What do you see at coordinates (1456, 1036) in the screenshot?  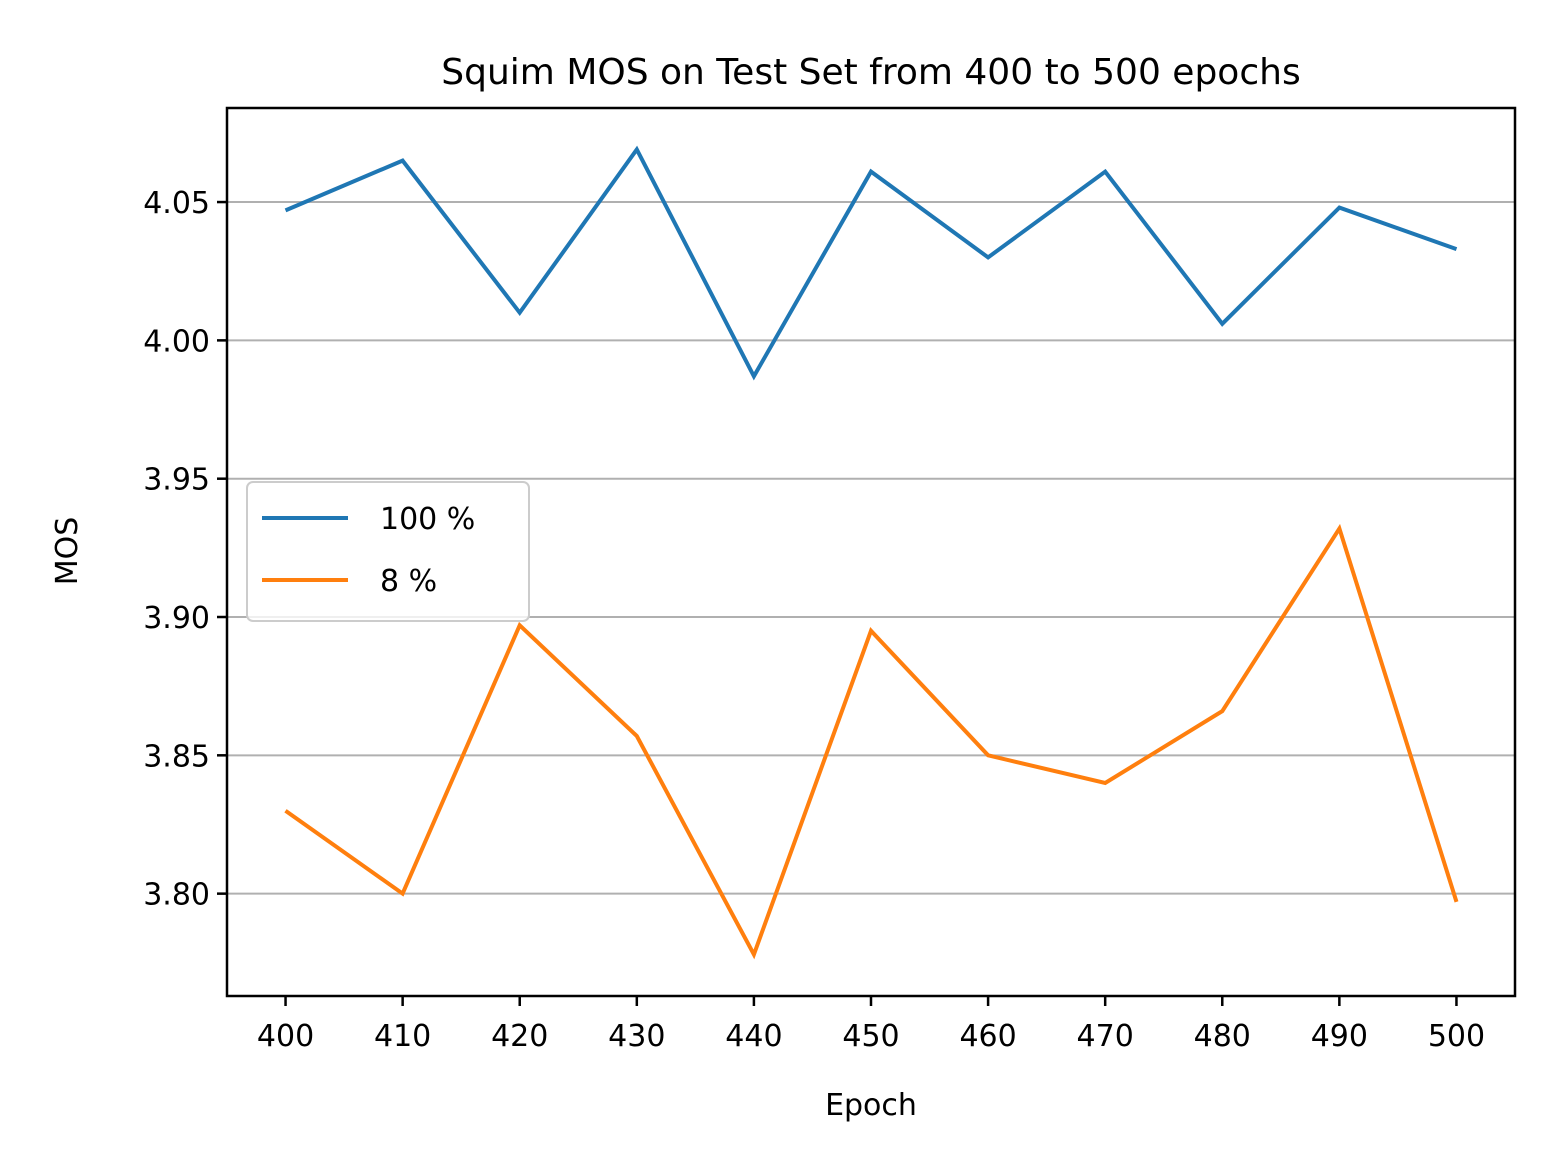 I see `x-tick-label: 500` at bounding box center [1456, 1036].